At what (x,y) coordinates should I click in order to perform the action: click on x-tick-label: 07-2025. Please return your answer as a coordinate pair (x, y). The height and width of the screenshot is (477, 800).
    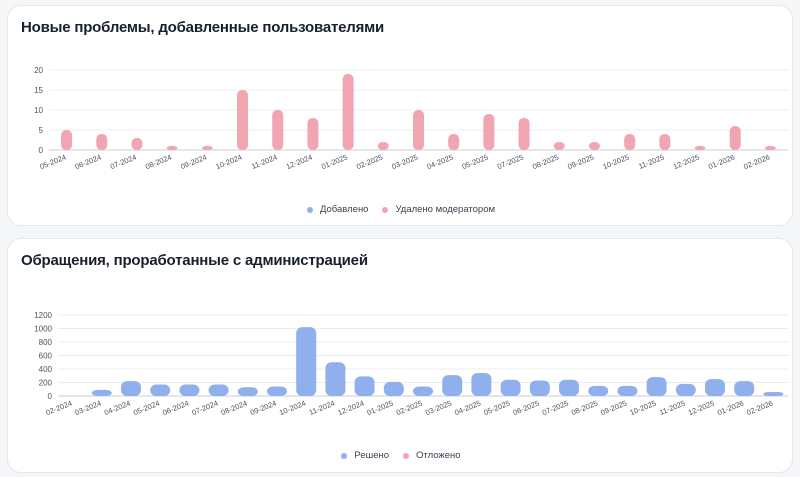
    Looking at the image, I should click on (510, 162).